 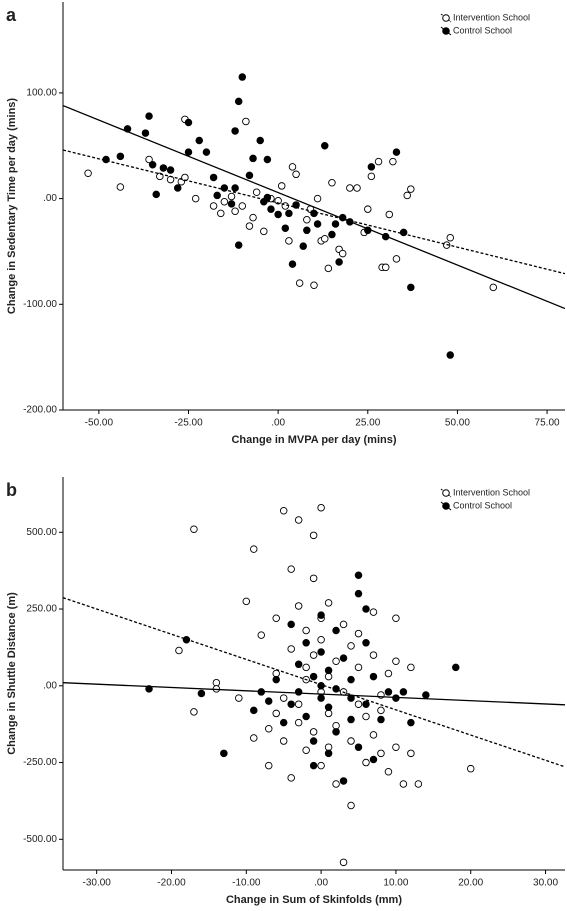 I want to click on y-tick-label: .00, so click(x=50, y=198).